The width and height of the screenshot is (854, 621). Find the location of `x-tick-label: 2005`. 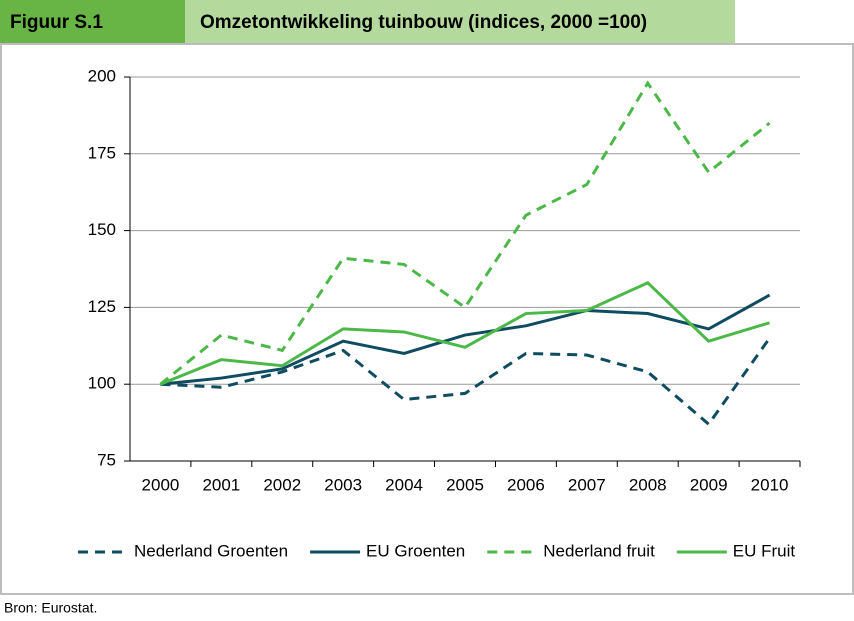

x-tick-label: 2005 is located at coordinates (465, 484).